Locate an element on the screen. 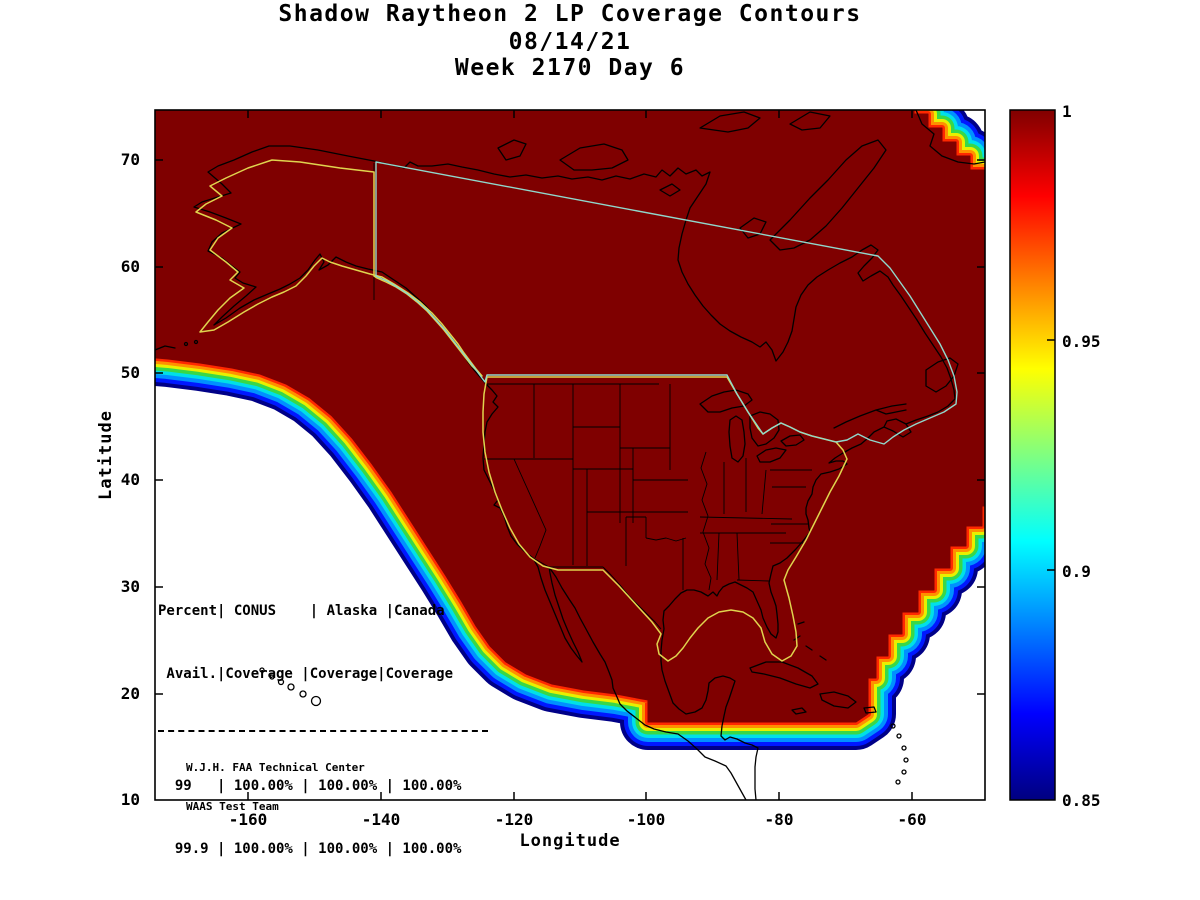 This screenshot has width=1200, height=900. y-tick-label: 20 is located at coordinates (130, 693).